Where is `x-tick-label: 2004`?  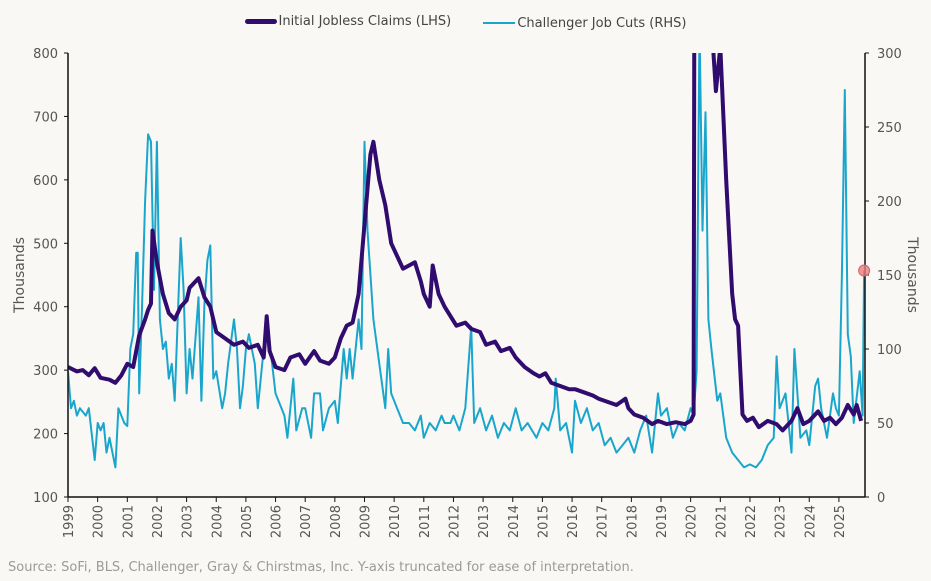 x-tick-label: 2004 is located at coordinates (217, 521).